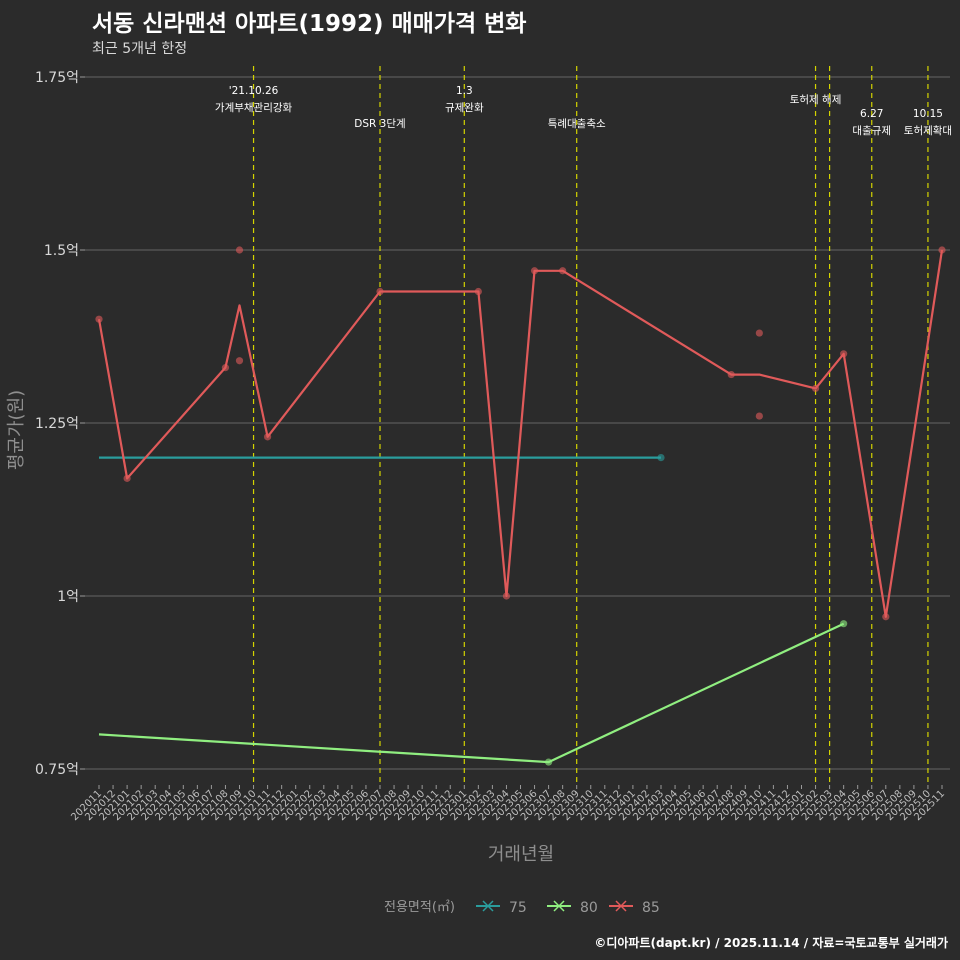 Image resolution: width=960 pixels, height=960 pixels. Describe the element at coordinates (651, 908) in the screenshot. I see `legend-label: 85` at that location.